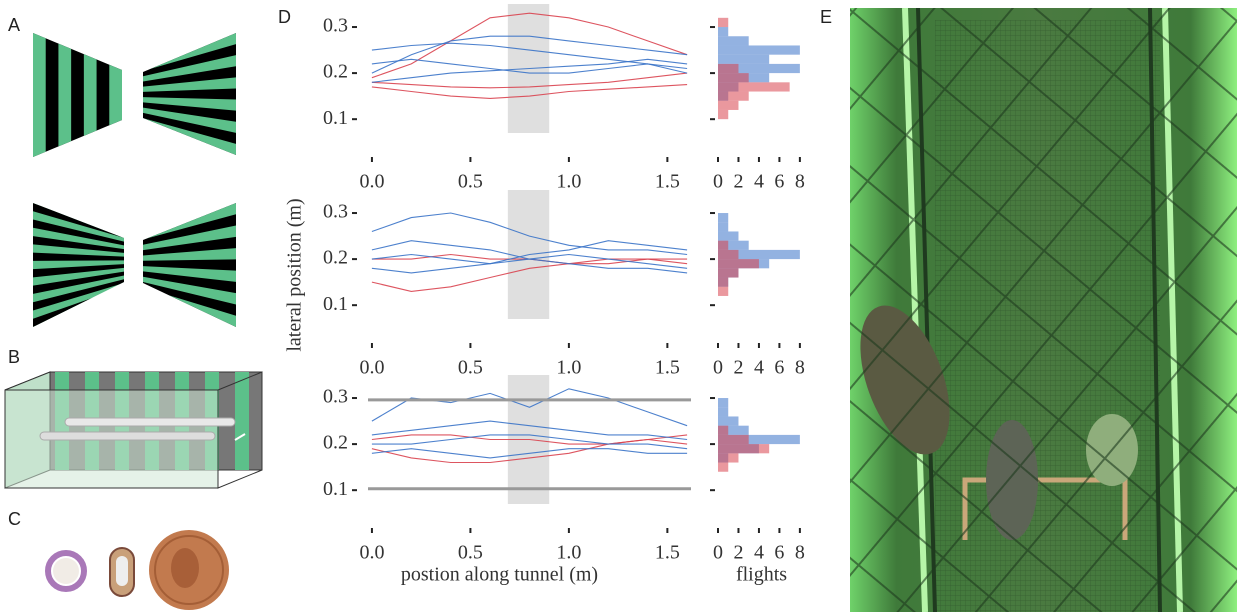 This screenshot has width=1237, height=615. Describe the element at coordinates (14, 357) in the screenshot. I see `panel-label: B` at that location.